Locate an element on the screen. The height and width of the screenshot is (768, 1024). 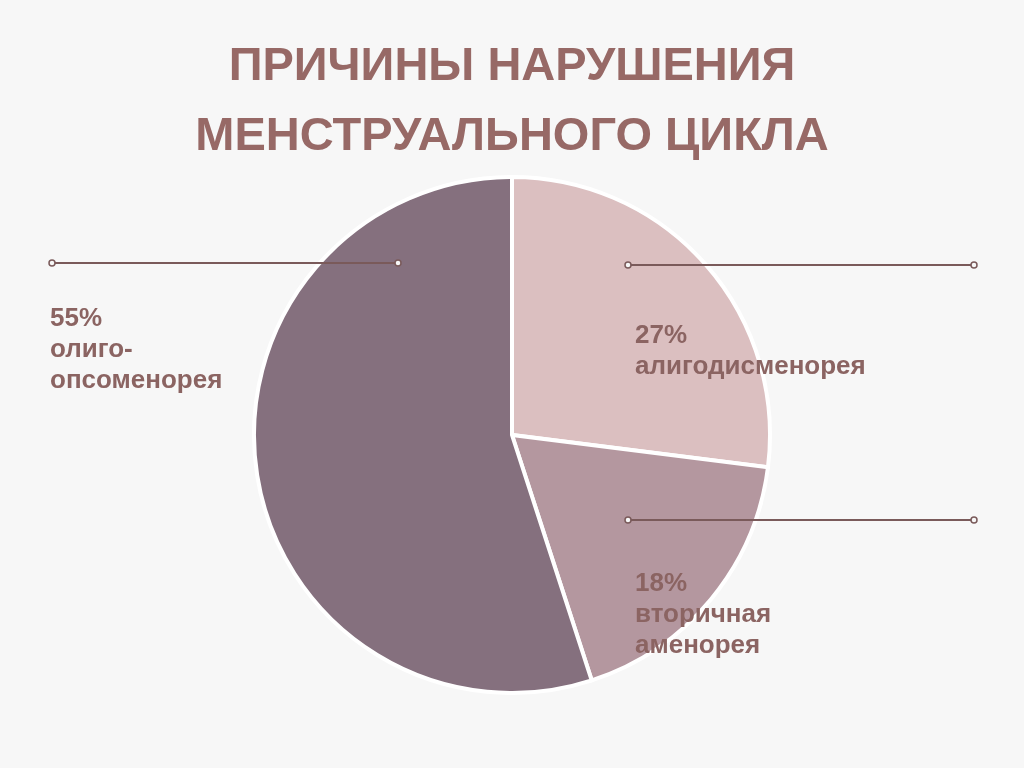
slice-label: олиго-опсоменорея is located at coordinates (136, 363).